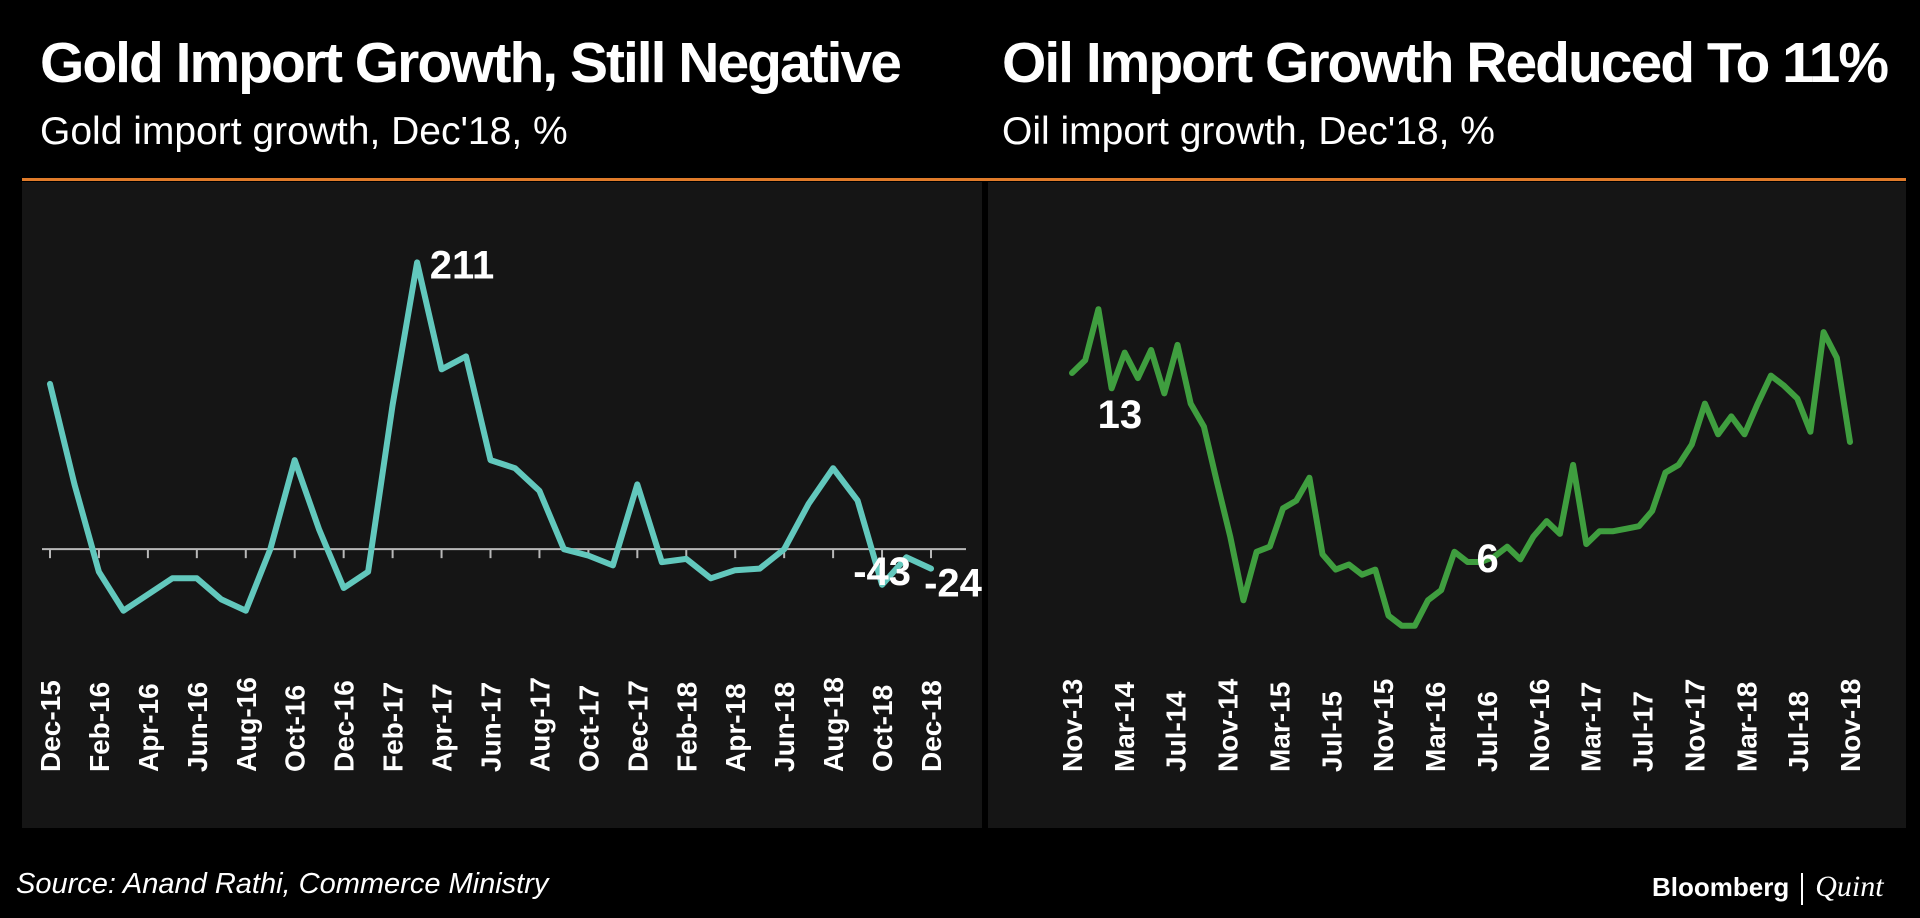 This screenshot has width=1920, height=918. Describe the element at coordinates (1435, 727) in the screenshot. I see `oil-x-tick-label: Mar-16` at that location.